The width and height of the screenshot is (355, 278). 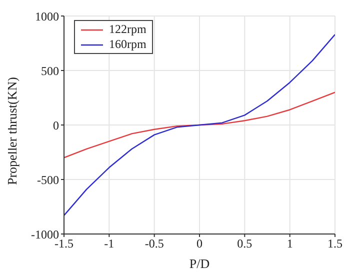 I want to click on x-tick-label: 0, so click(x=199, y=243).